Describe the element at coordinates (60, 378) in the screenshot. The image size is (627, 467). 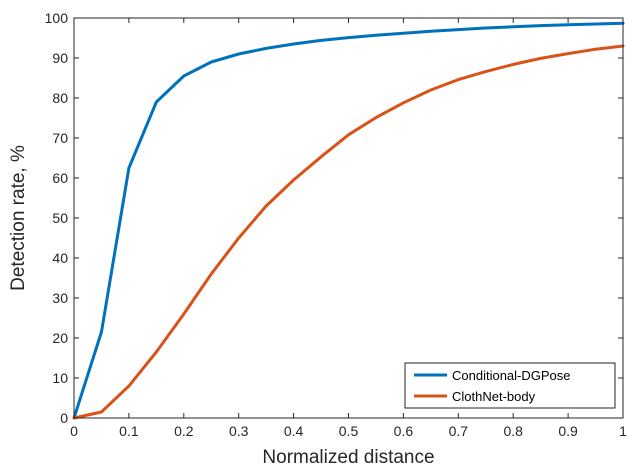
I see `y-tick-label: 10` at that location.